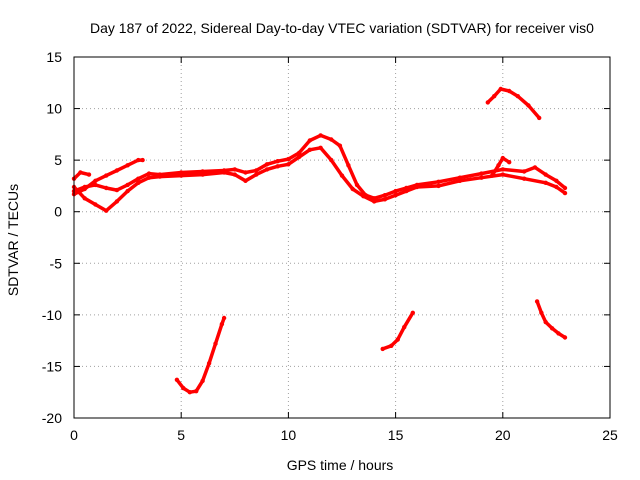 The image size is (640, 480). Describe the element at coordinates (52, 366) in the screenshot. I see `y-tick-label: -15` at that location.